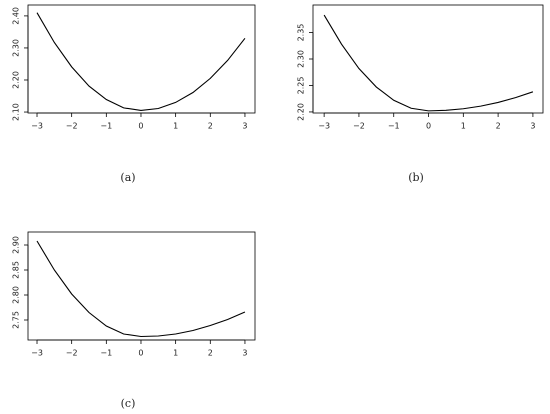  Describe the element at coordinates (128, 403) in the screenshot. I see `caption: (c)` at that location.